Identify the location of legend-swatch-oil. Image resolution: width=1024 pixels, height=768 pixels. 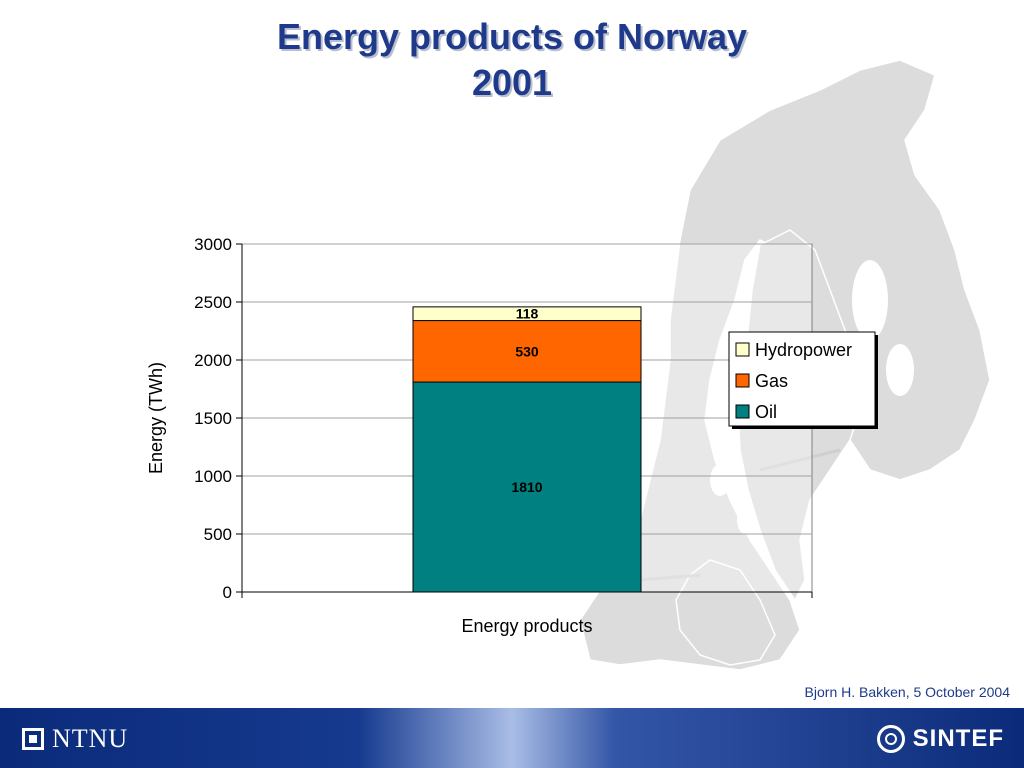
(742, 411).